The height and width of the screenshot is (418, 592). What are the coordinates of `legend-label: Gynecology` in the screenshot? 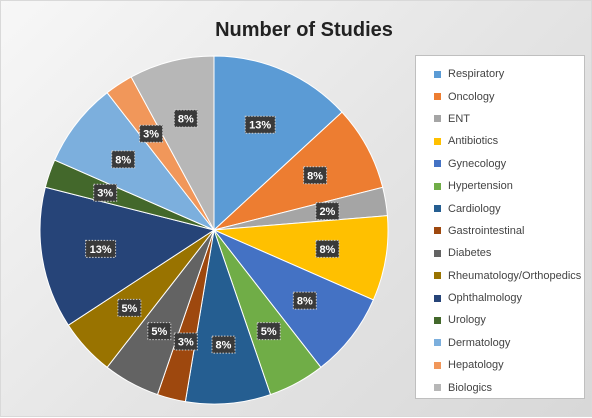 It's located at (477, 163).